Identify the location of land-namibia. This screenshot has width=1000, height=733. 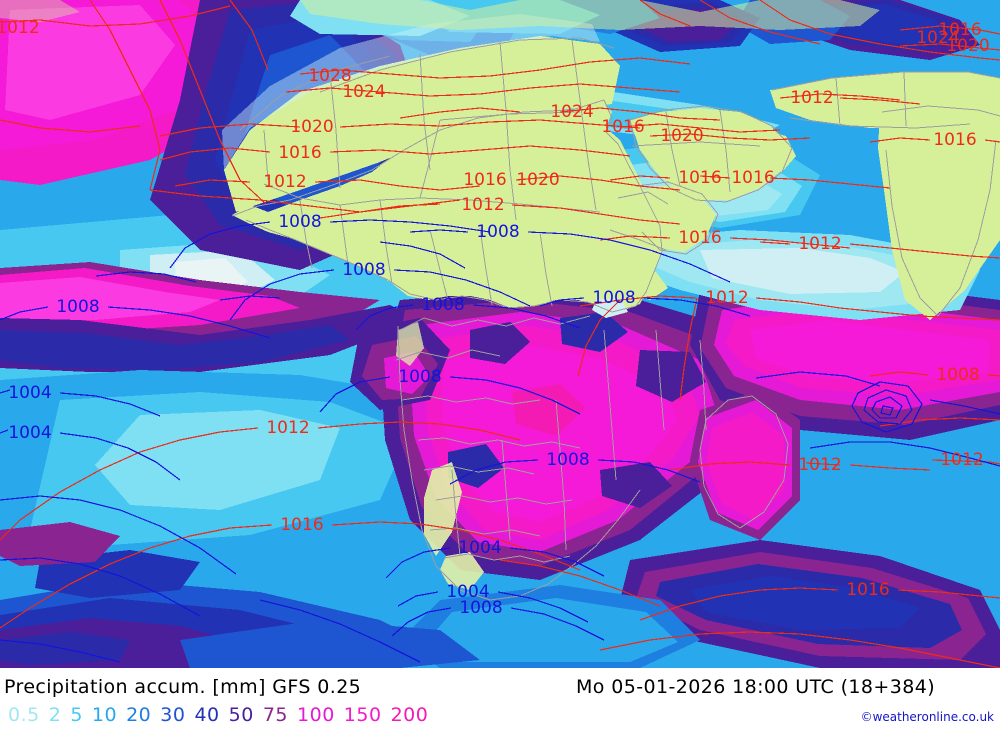
(443, 509).